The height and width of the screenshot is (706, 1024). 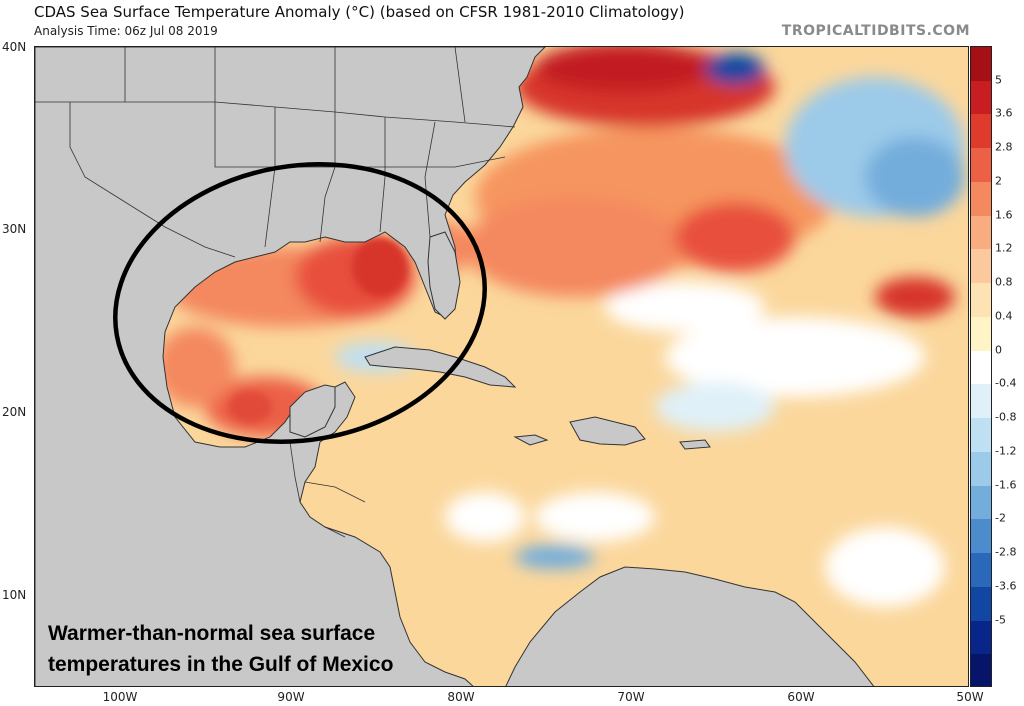 I want to click on colorbar-tick-label: -1.6, so click(x=1006, y=485).